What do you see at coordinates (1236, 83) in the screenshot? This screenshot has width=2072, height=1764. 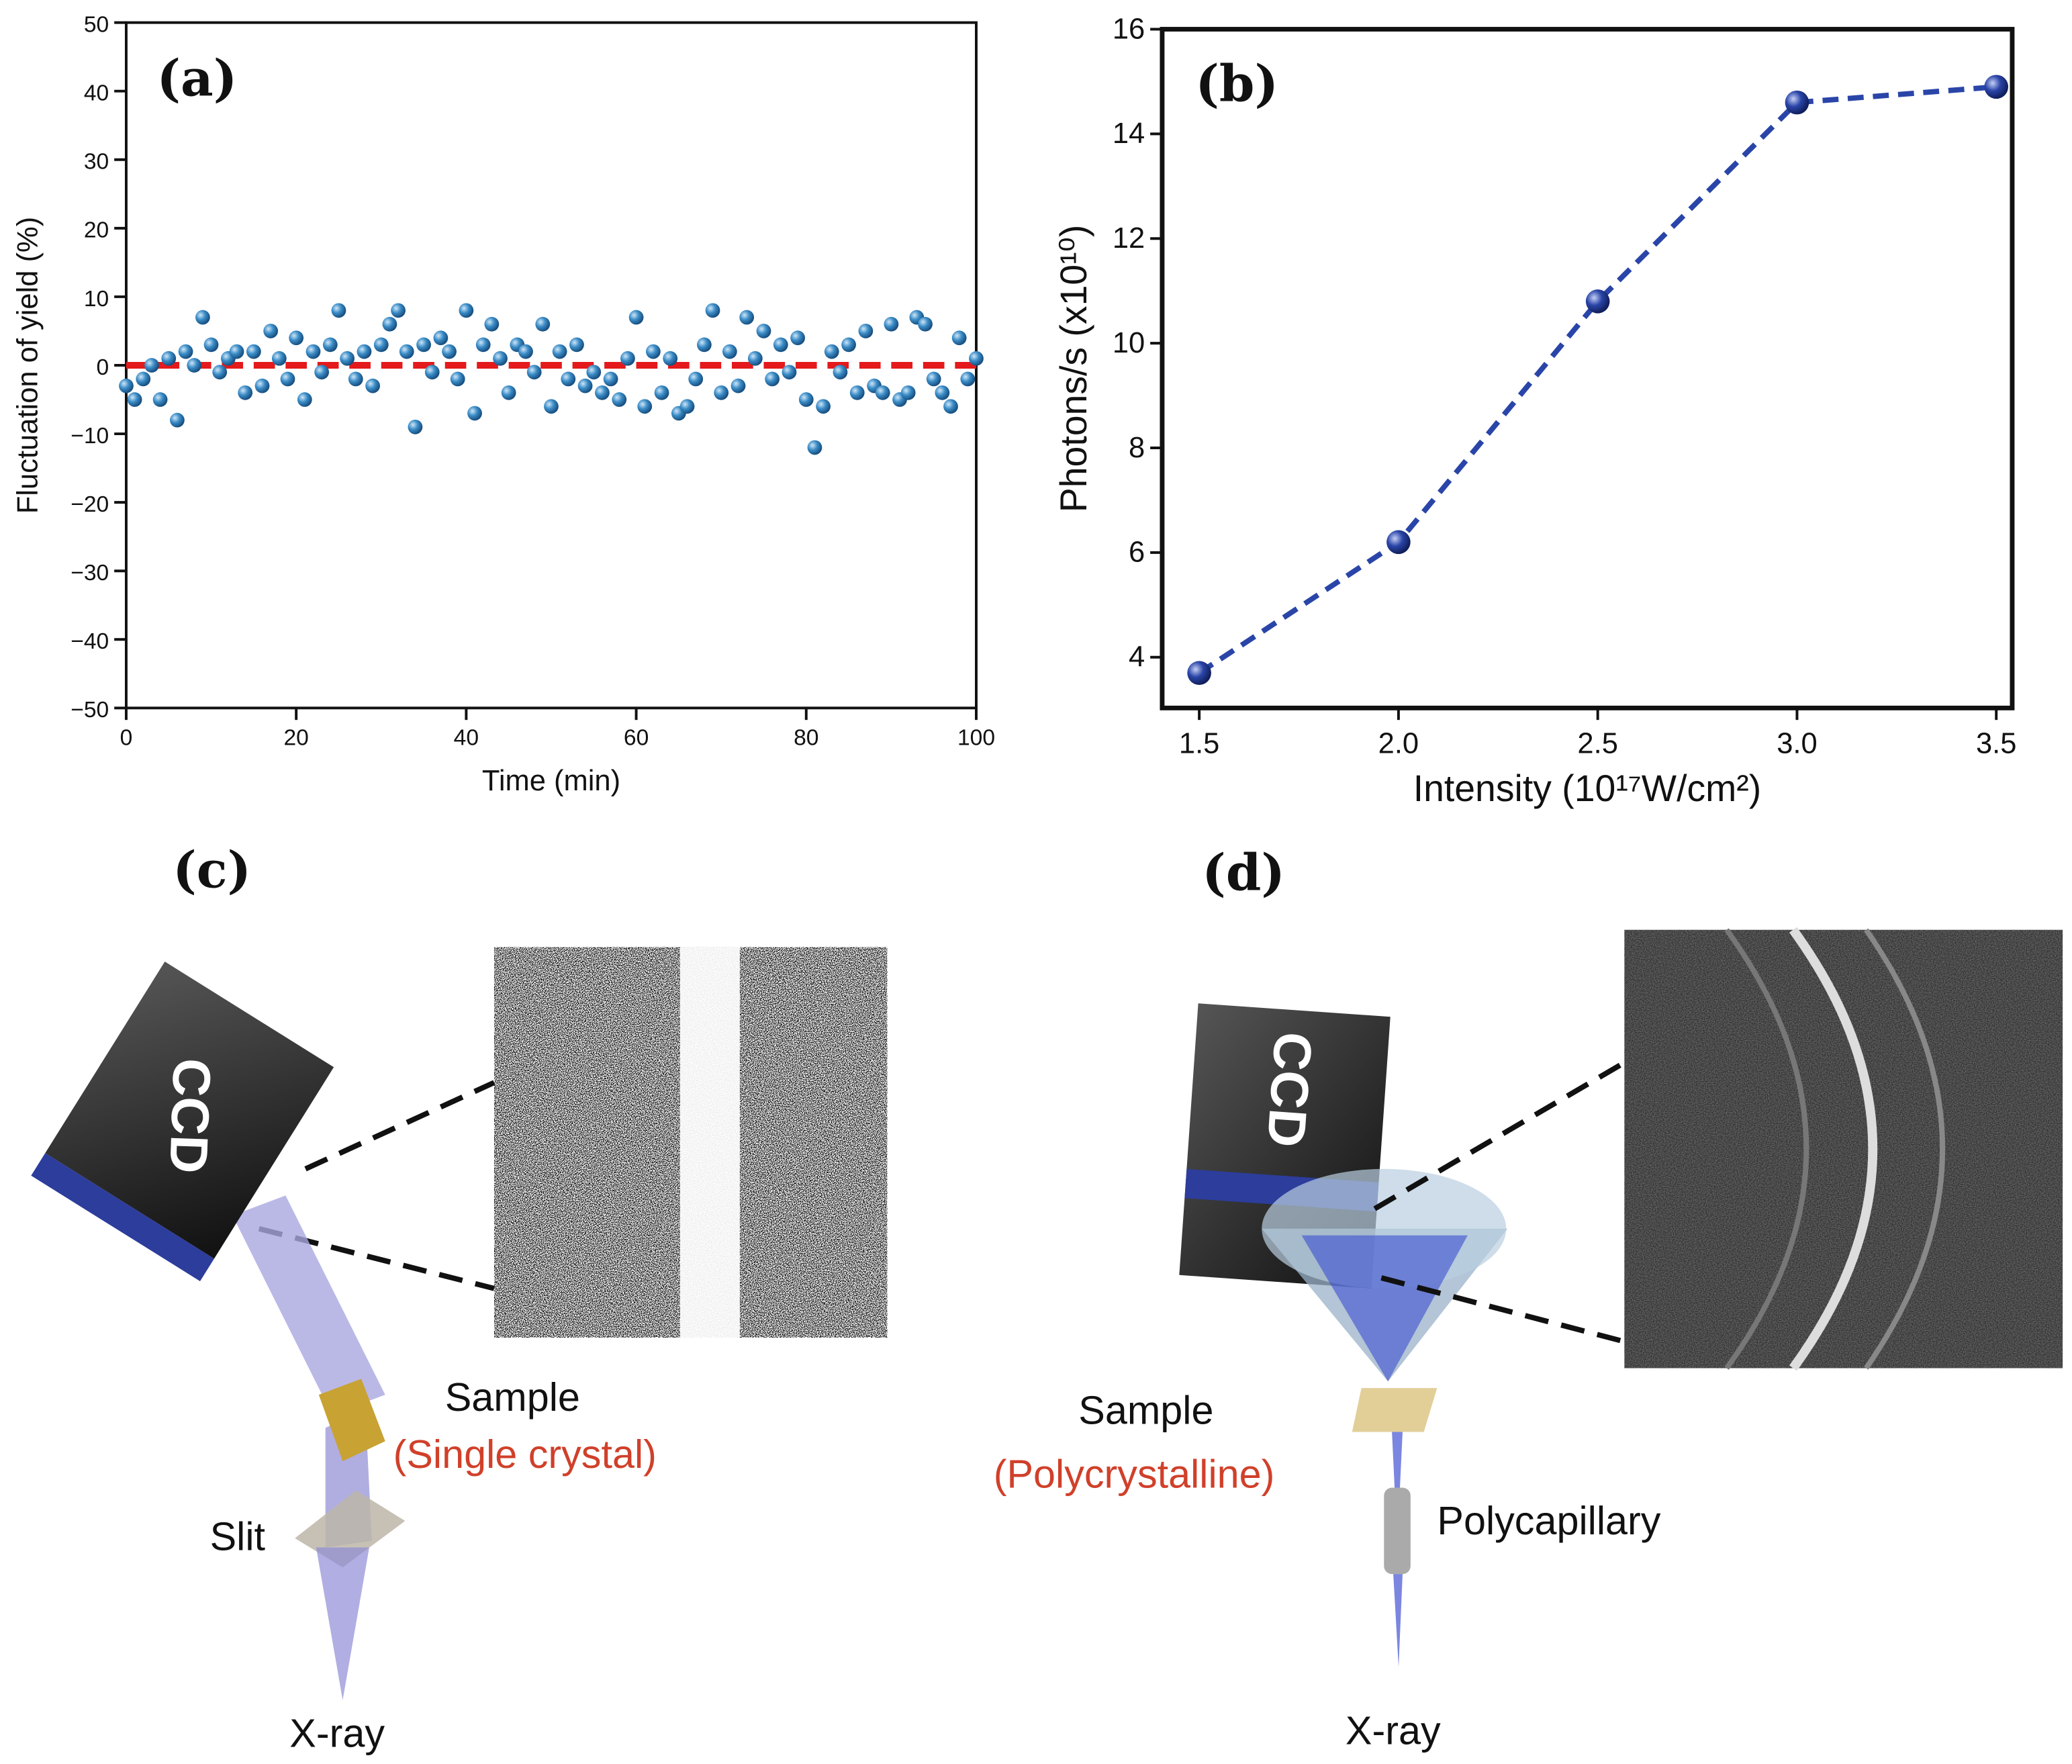 I see `panel-label: (b)` at bounding box center [1236, 83].